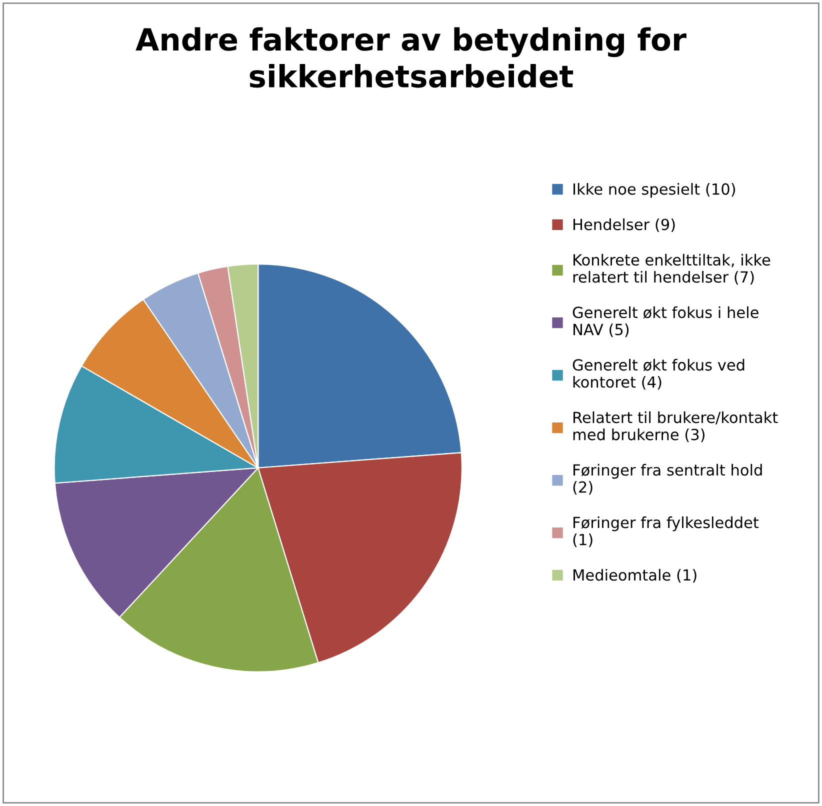  What do you see at coordinates (667, 479) in the screenshot?
I see `legend-label: Føringer fra sentralt hold (2)` at bounding box center [667, 479].